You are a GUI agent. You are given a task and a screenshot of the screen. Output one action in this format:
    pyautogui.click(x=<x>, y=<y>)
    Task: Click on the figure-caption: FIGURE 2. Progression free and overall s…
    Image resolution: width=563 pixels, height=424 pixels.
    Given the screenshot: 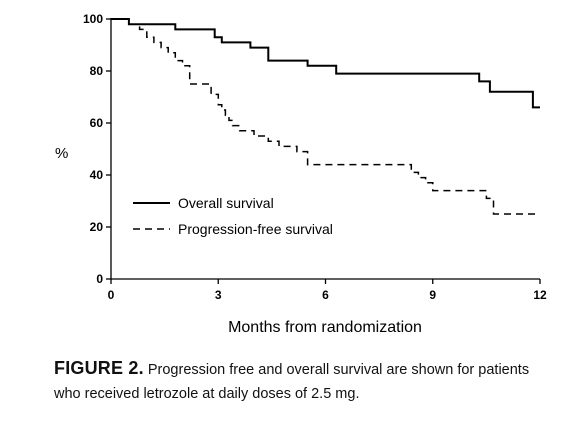 What is the action you would take?
    pyautogui.click(x=304, y=381)
    